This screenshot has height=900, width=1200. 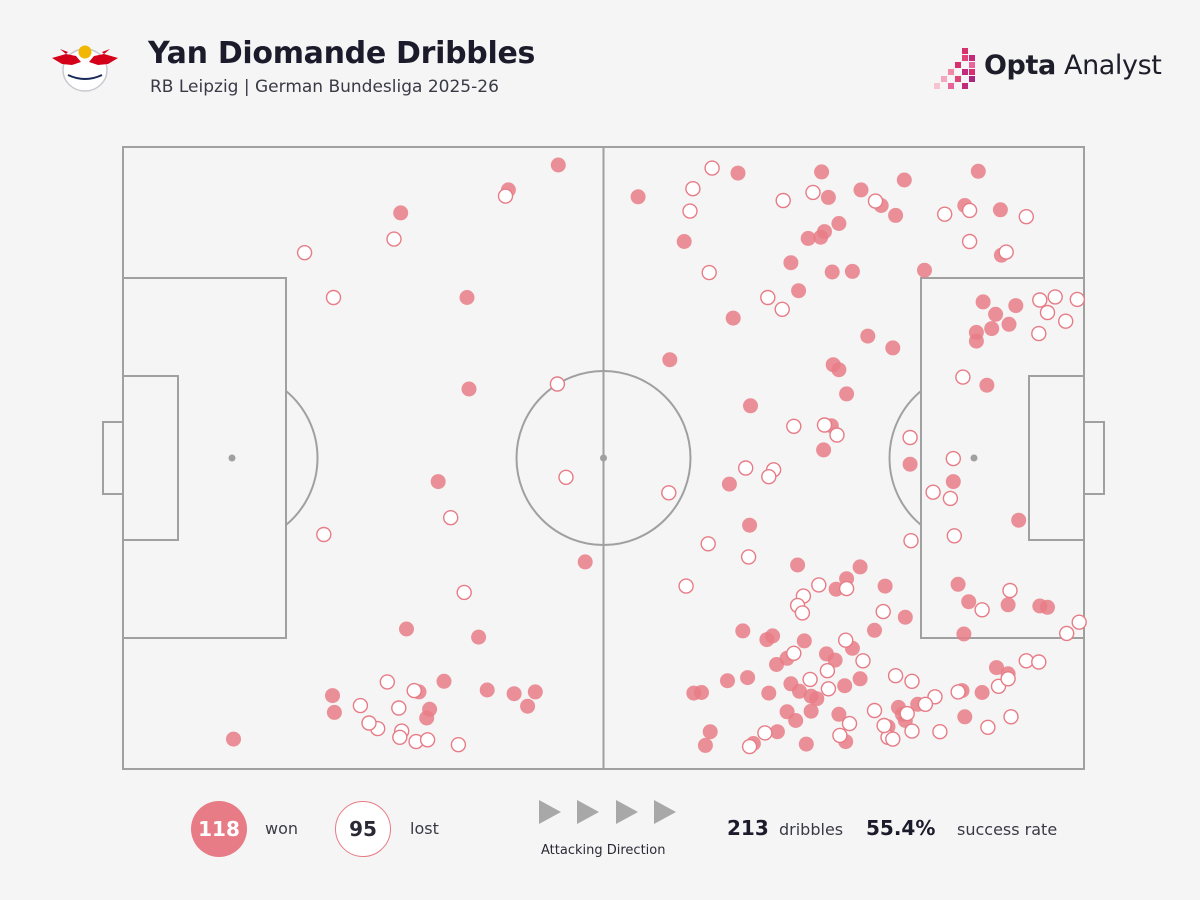 I want to click on opta-pixel-logo-icon, so click(x=954, y=68).